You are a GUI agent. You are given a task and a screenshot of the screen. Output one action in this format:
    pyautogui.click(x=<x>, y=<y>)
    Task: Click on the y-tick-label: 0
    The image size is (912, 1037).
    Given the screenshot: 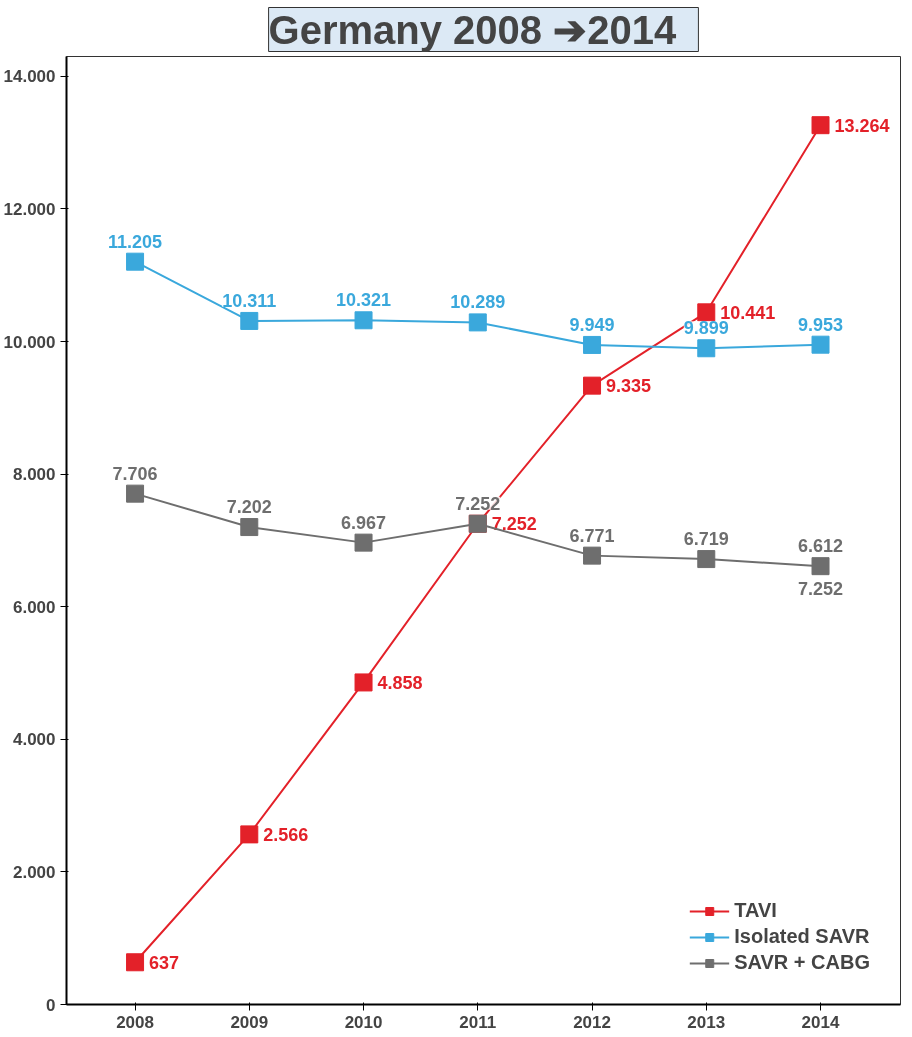 What is the action you would take?
    pyautogui.click(x=51, y=1005)
    